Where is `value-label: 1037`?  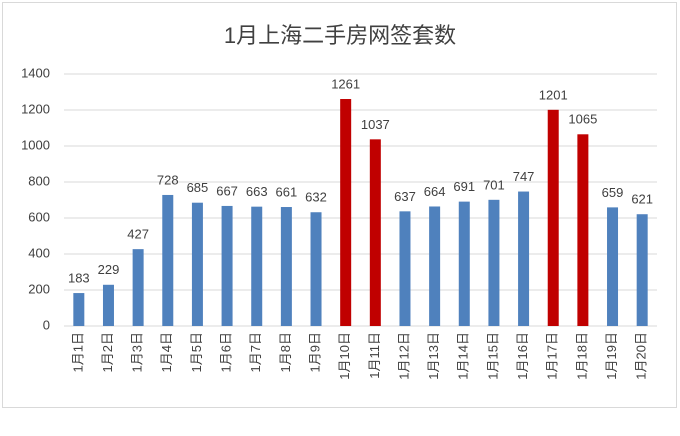
value-label: 1037 is located at coordinates (375, 124).